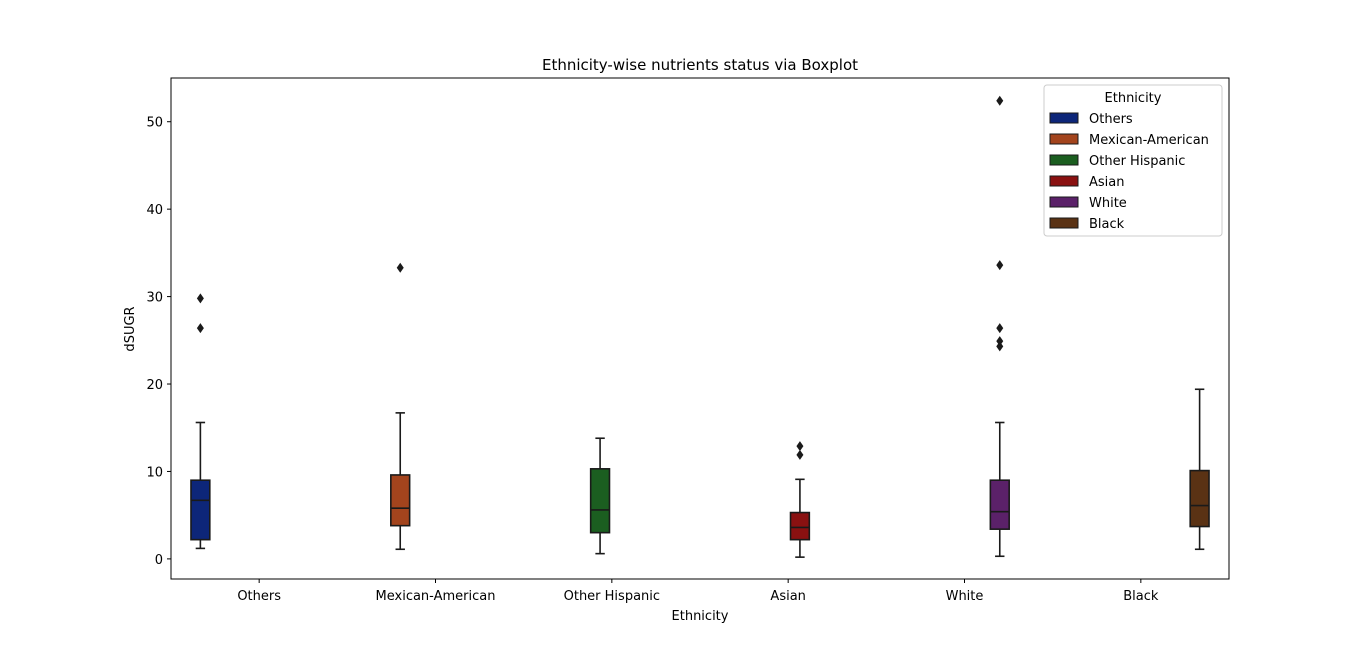  What do you see at coordinates (1108, 203) in the screenshot?
I see `legend-entry-label: White` at bounding box center [1108, 203].